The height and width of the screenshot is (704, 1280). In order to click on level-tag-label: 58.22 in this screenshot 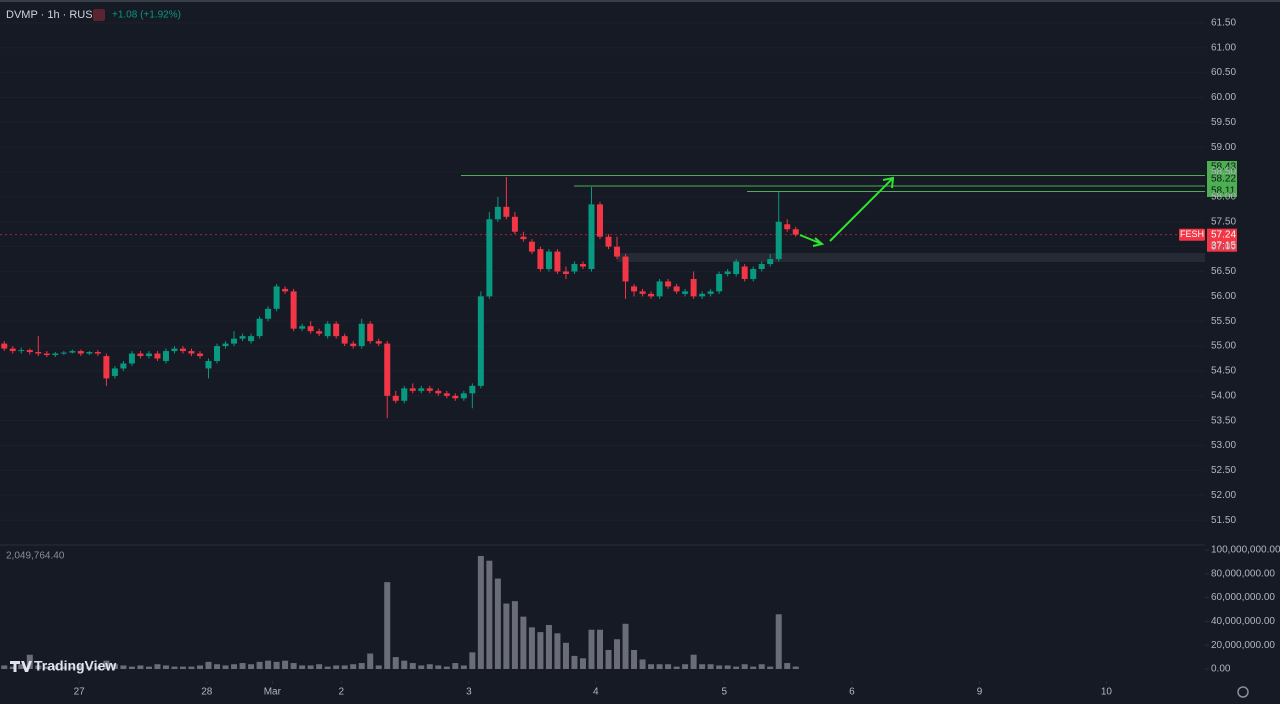, I will do `click(1223, 179)`.